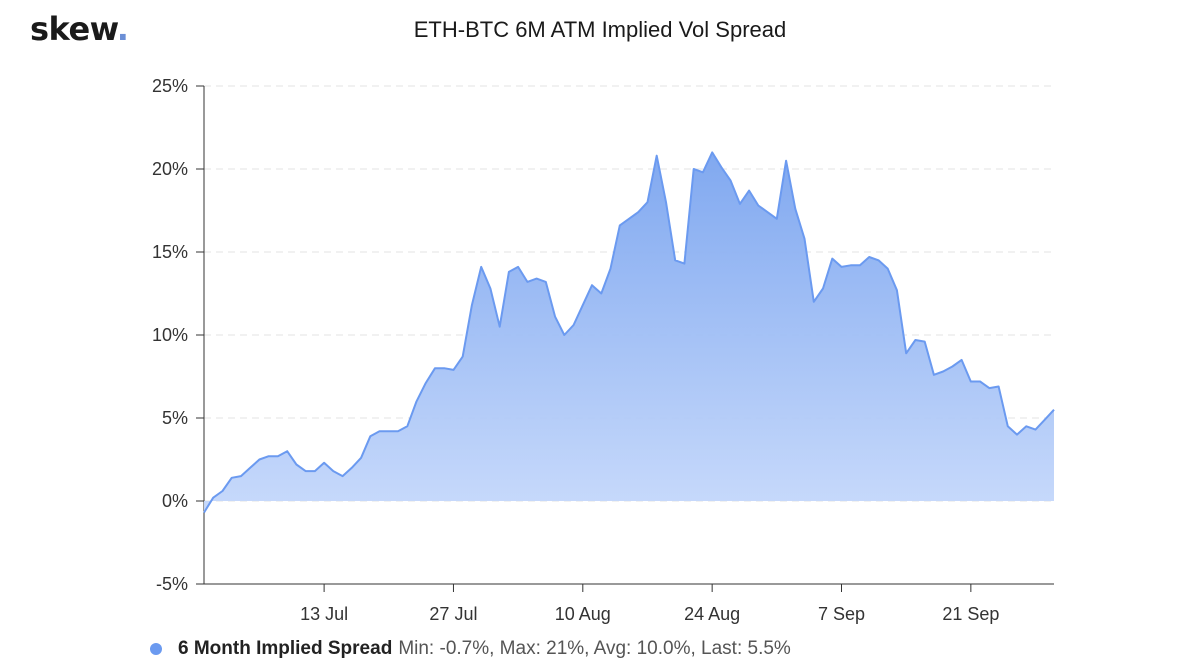 The image size is (1200, 670). I want to click on x-tick-label: 7 Sep, so click(841, 614).